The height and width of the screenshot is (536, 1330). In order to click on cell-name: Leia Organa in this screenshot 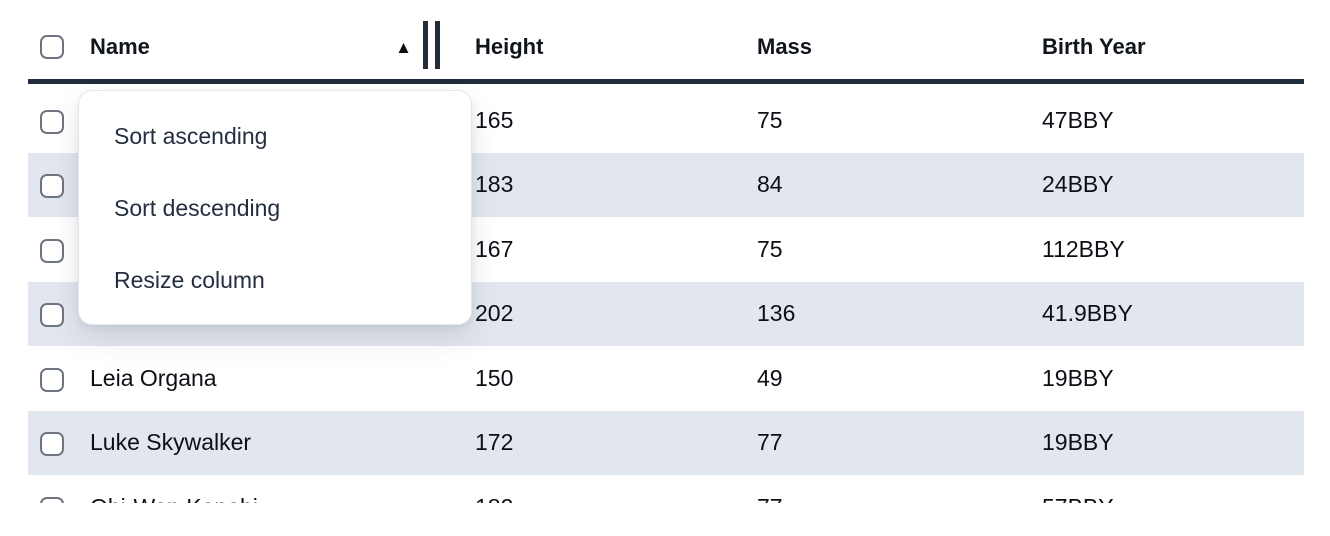, I will do `click(153, 377)`.